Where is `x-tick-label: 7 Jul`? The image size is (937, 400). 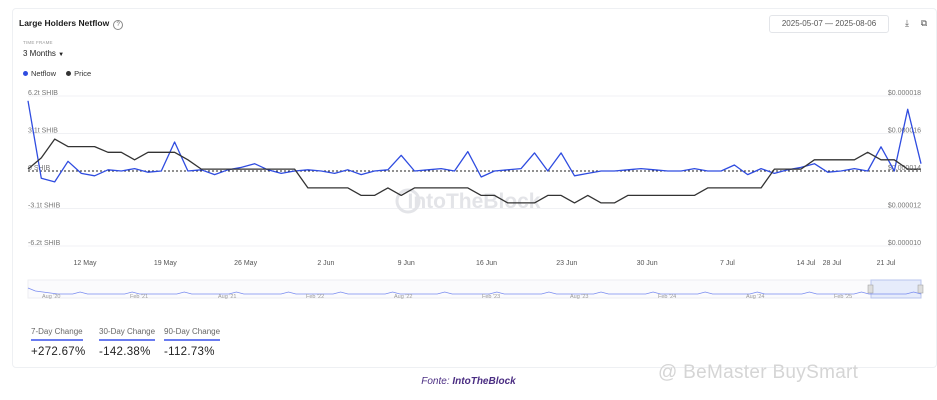
x-tick-label: 7 Jul is located at coordinates (727, 263).